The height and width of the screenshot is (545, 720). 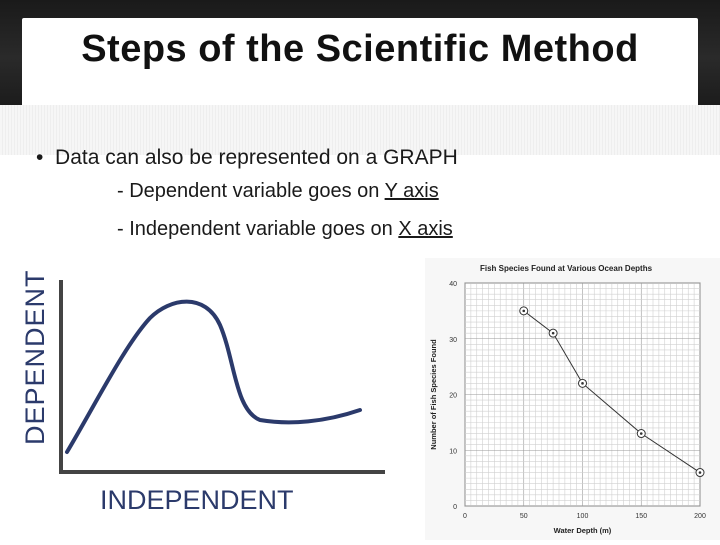 What do you see at coordinates (524, 516) in the screenshot?
I see `x-tick-label: 50` at bounding box center [524, 516].